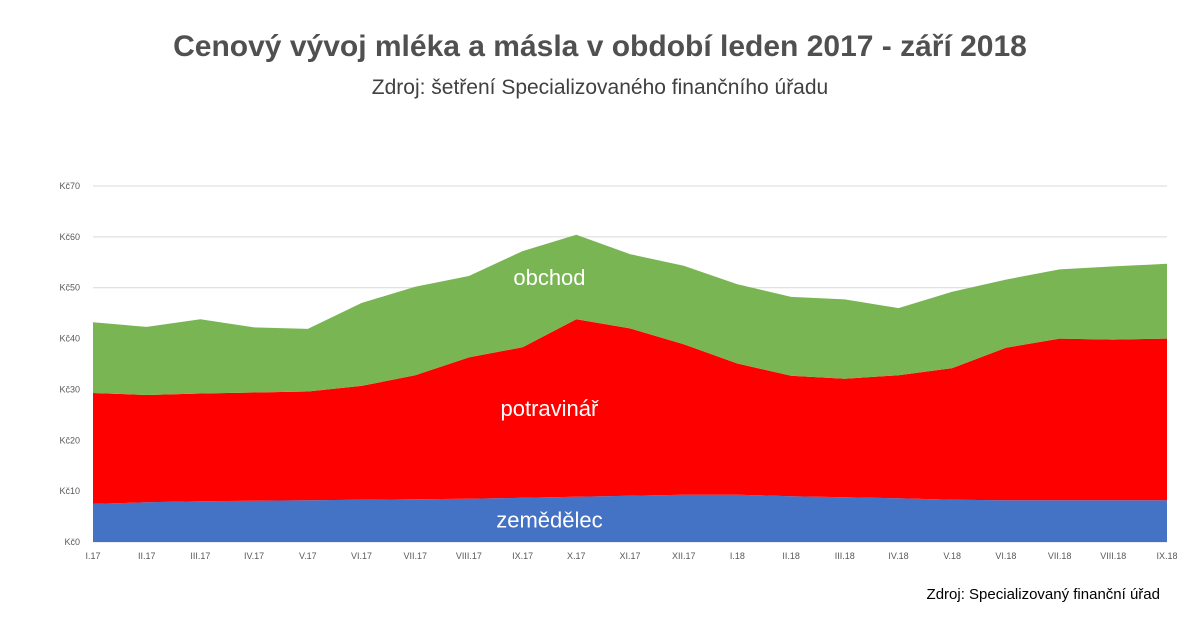 The width and height of the screenshot is (1200, 628). I want to click on x-tick-label: II.18, so click(791, 556).